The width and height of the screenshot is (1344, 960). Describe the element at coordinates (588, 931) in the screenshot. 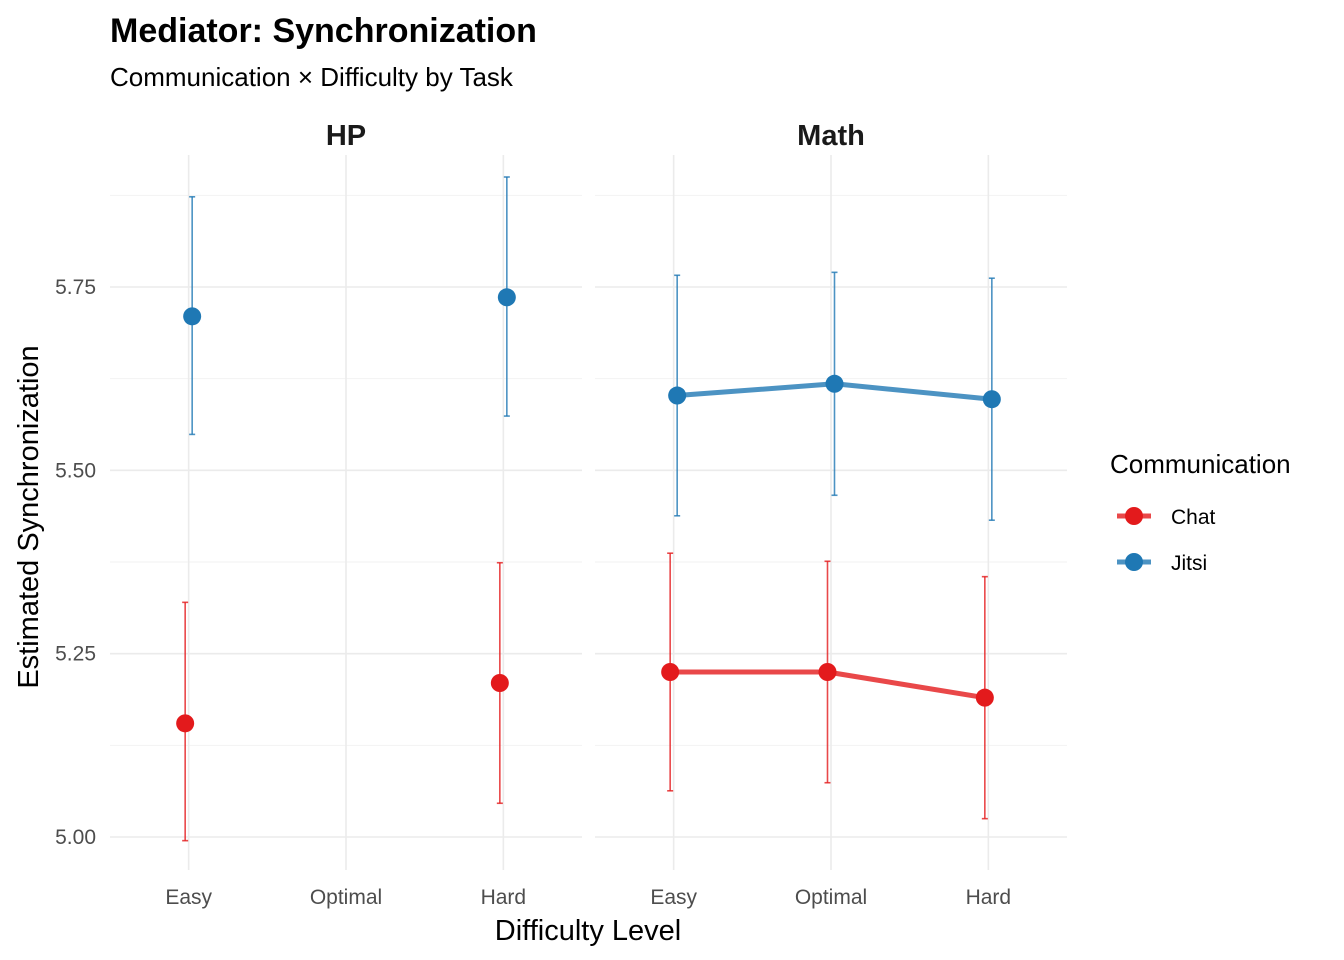

I see `x-axis-title: Difficulty Level` at that location.